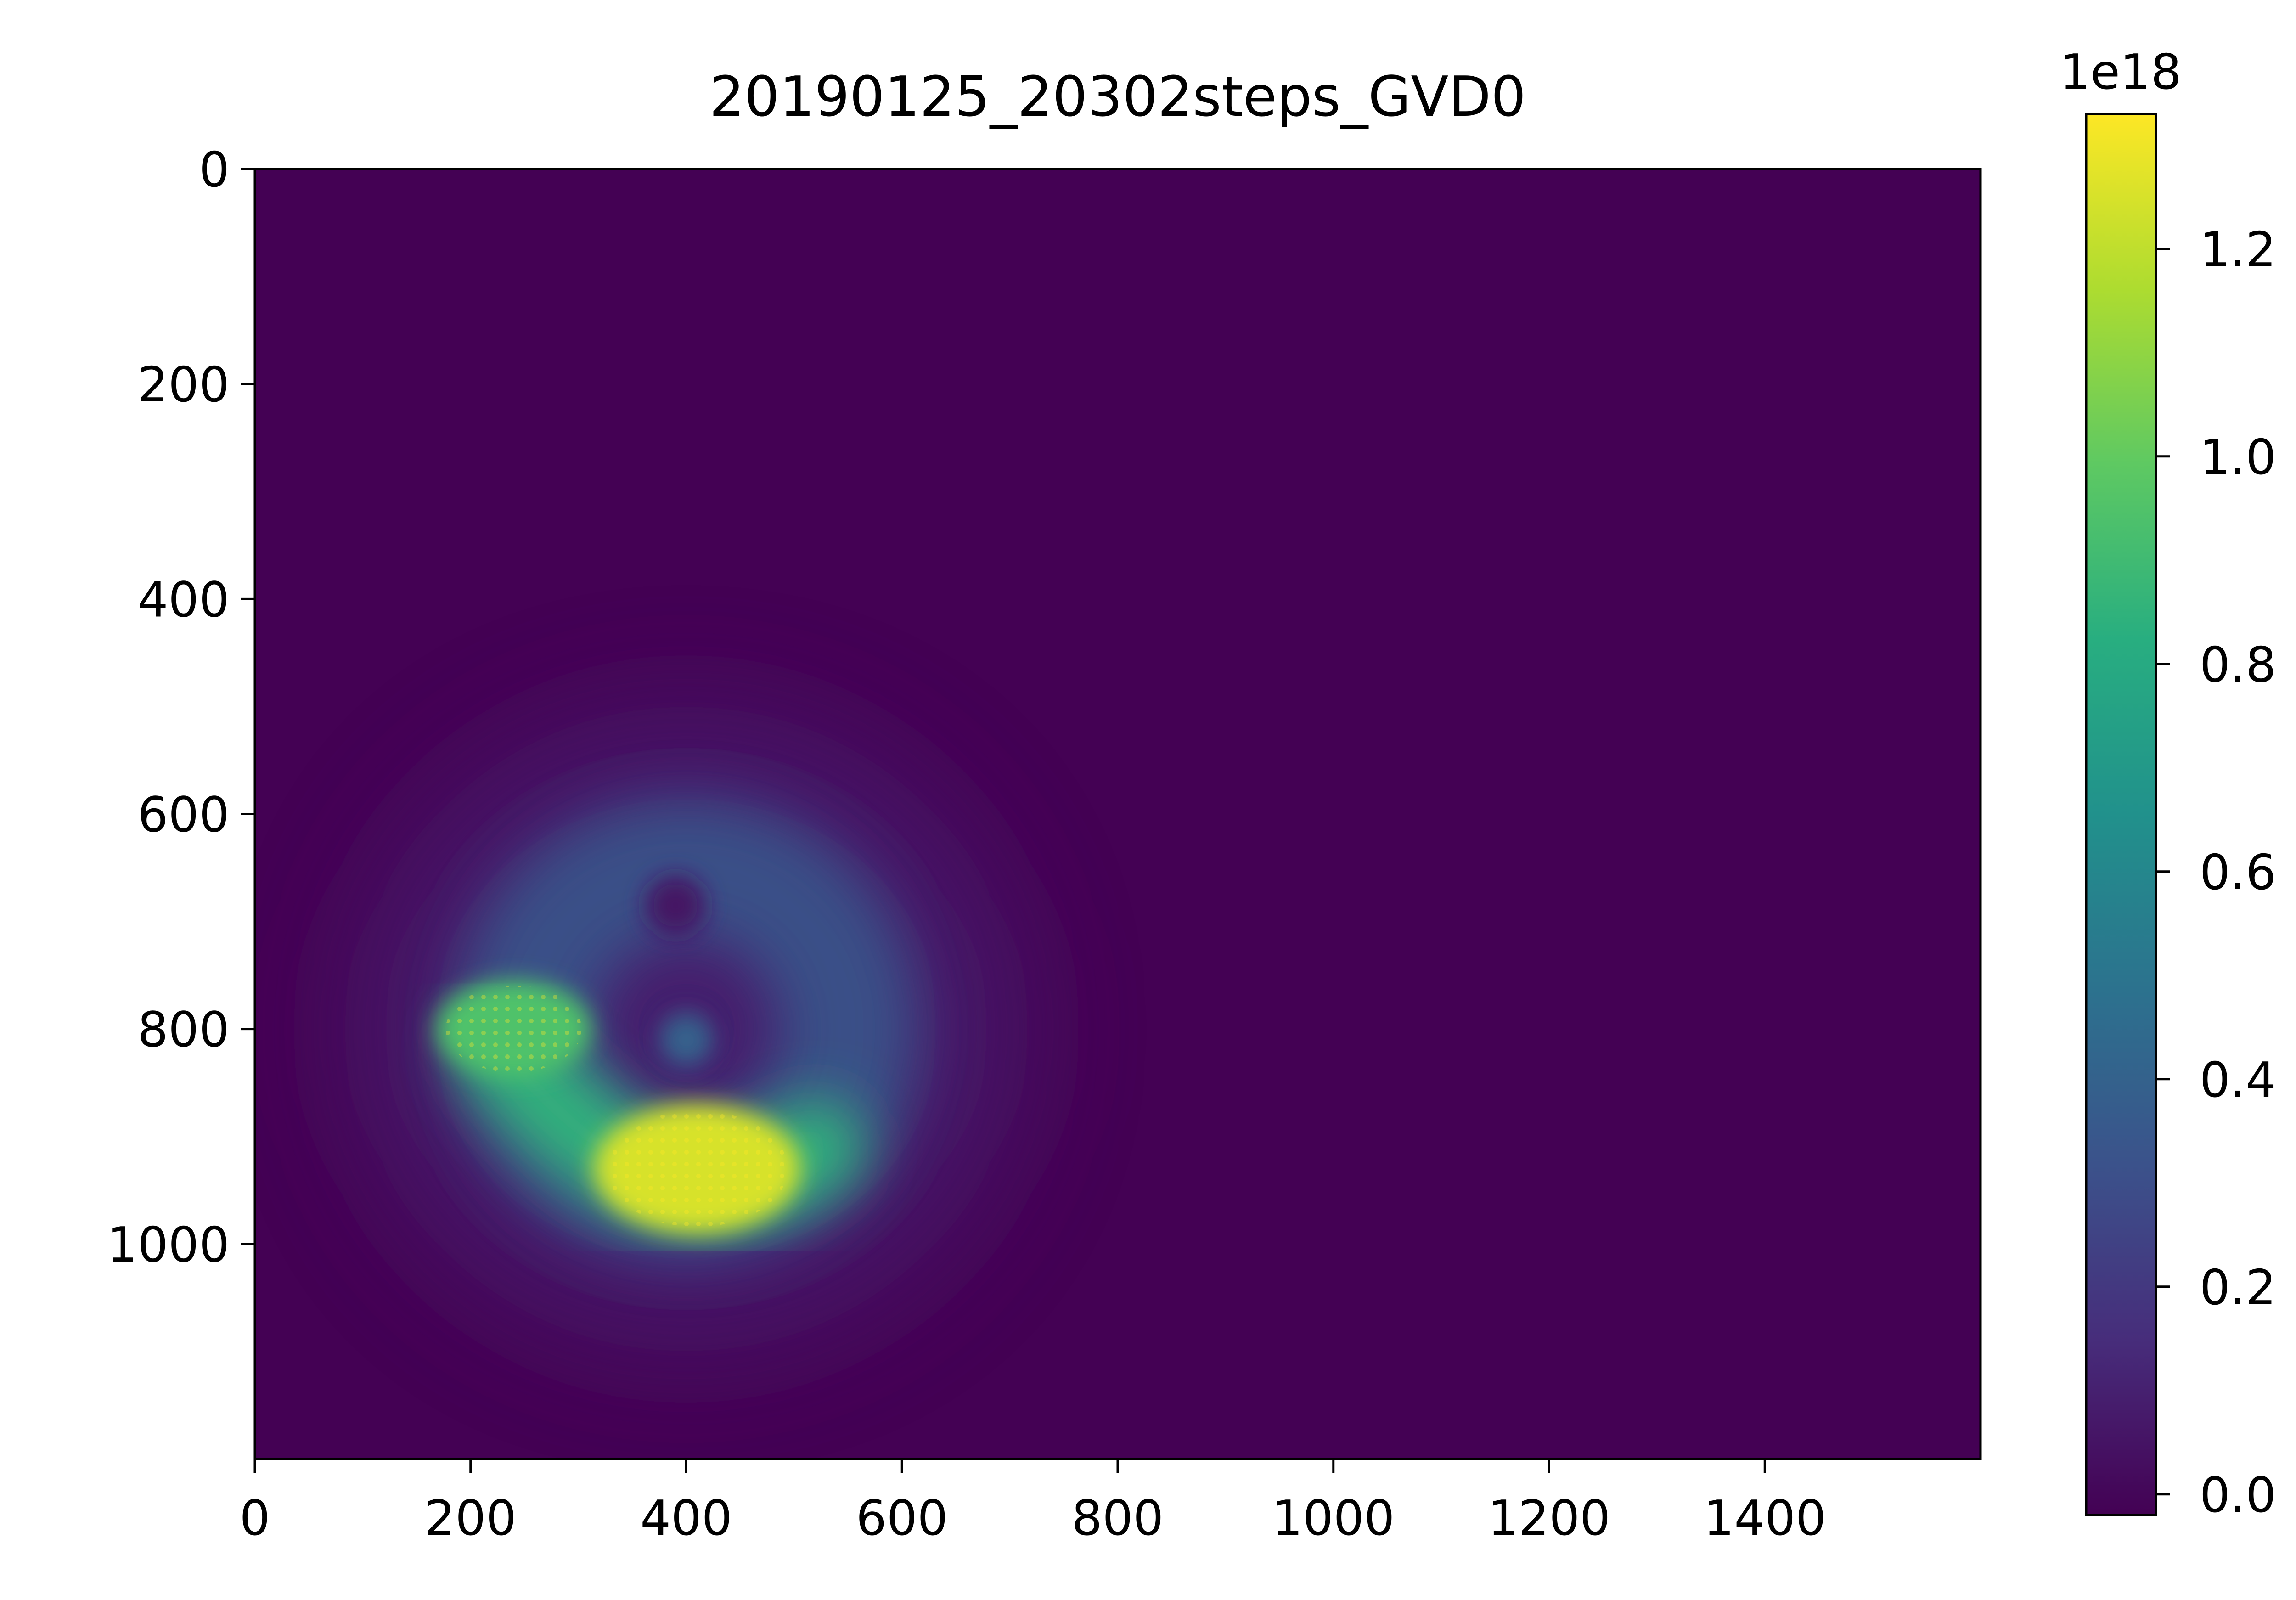 The height and width of the screenshot is (1600, 2296). I want to click on x-tick-label: 800, so click(1118, 1518).